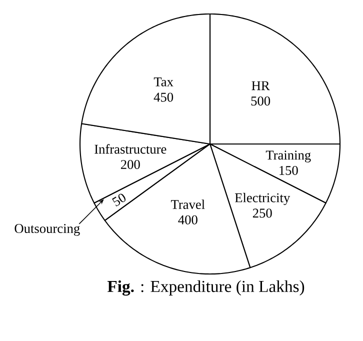 The image size is (363, 341). What do you see at coordinates (188, 219) in the screenshot?
I see `data-label: 400` at bounding box center [188, 219].